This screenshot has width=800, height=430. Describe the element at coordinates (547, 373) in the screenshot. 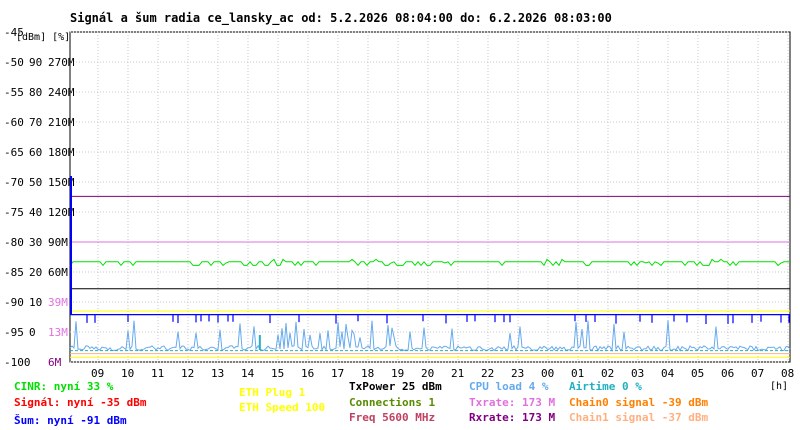

I see `x-tick-label: 00` at that location.